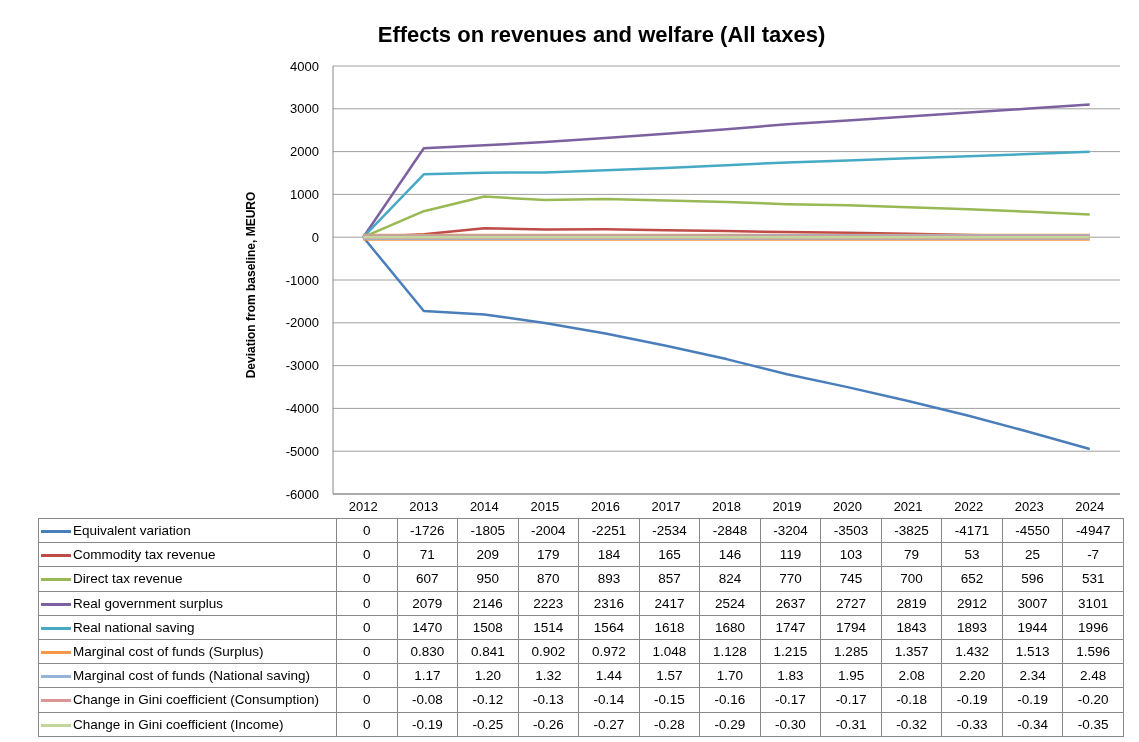 The height and width of the screenshot is (742, 1139). I want to click on legend-label: Change in Gini coefficient (Income), so click(178, 724).